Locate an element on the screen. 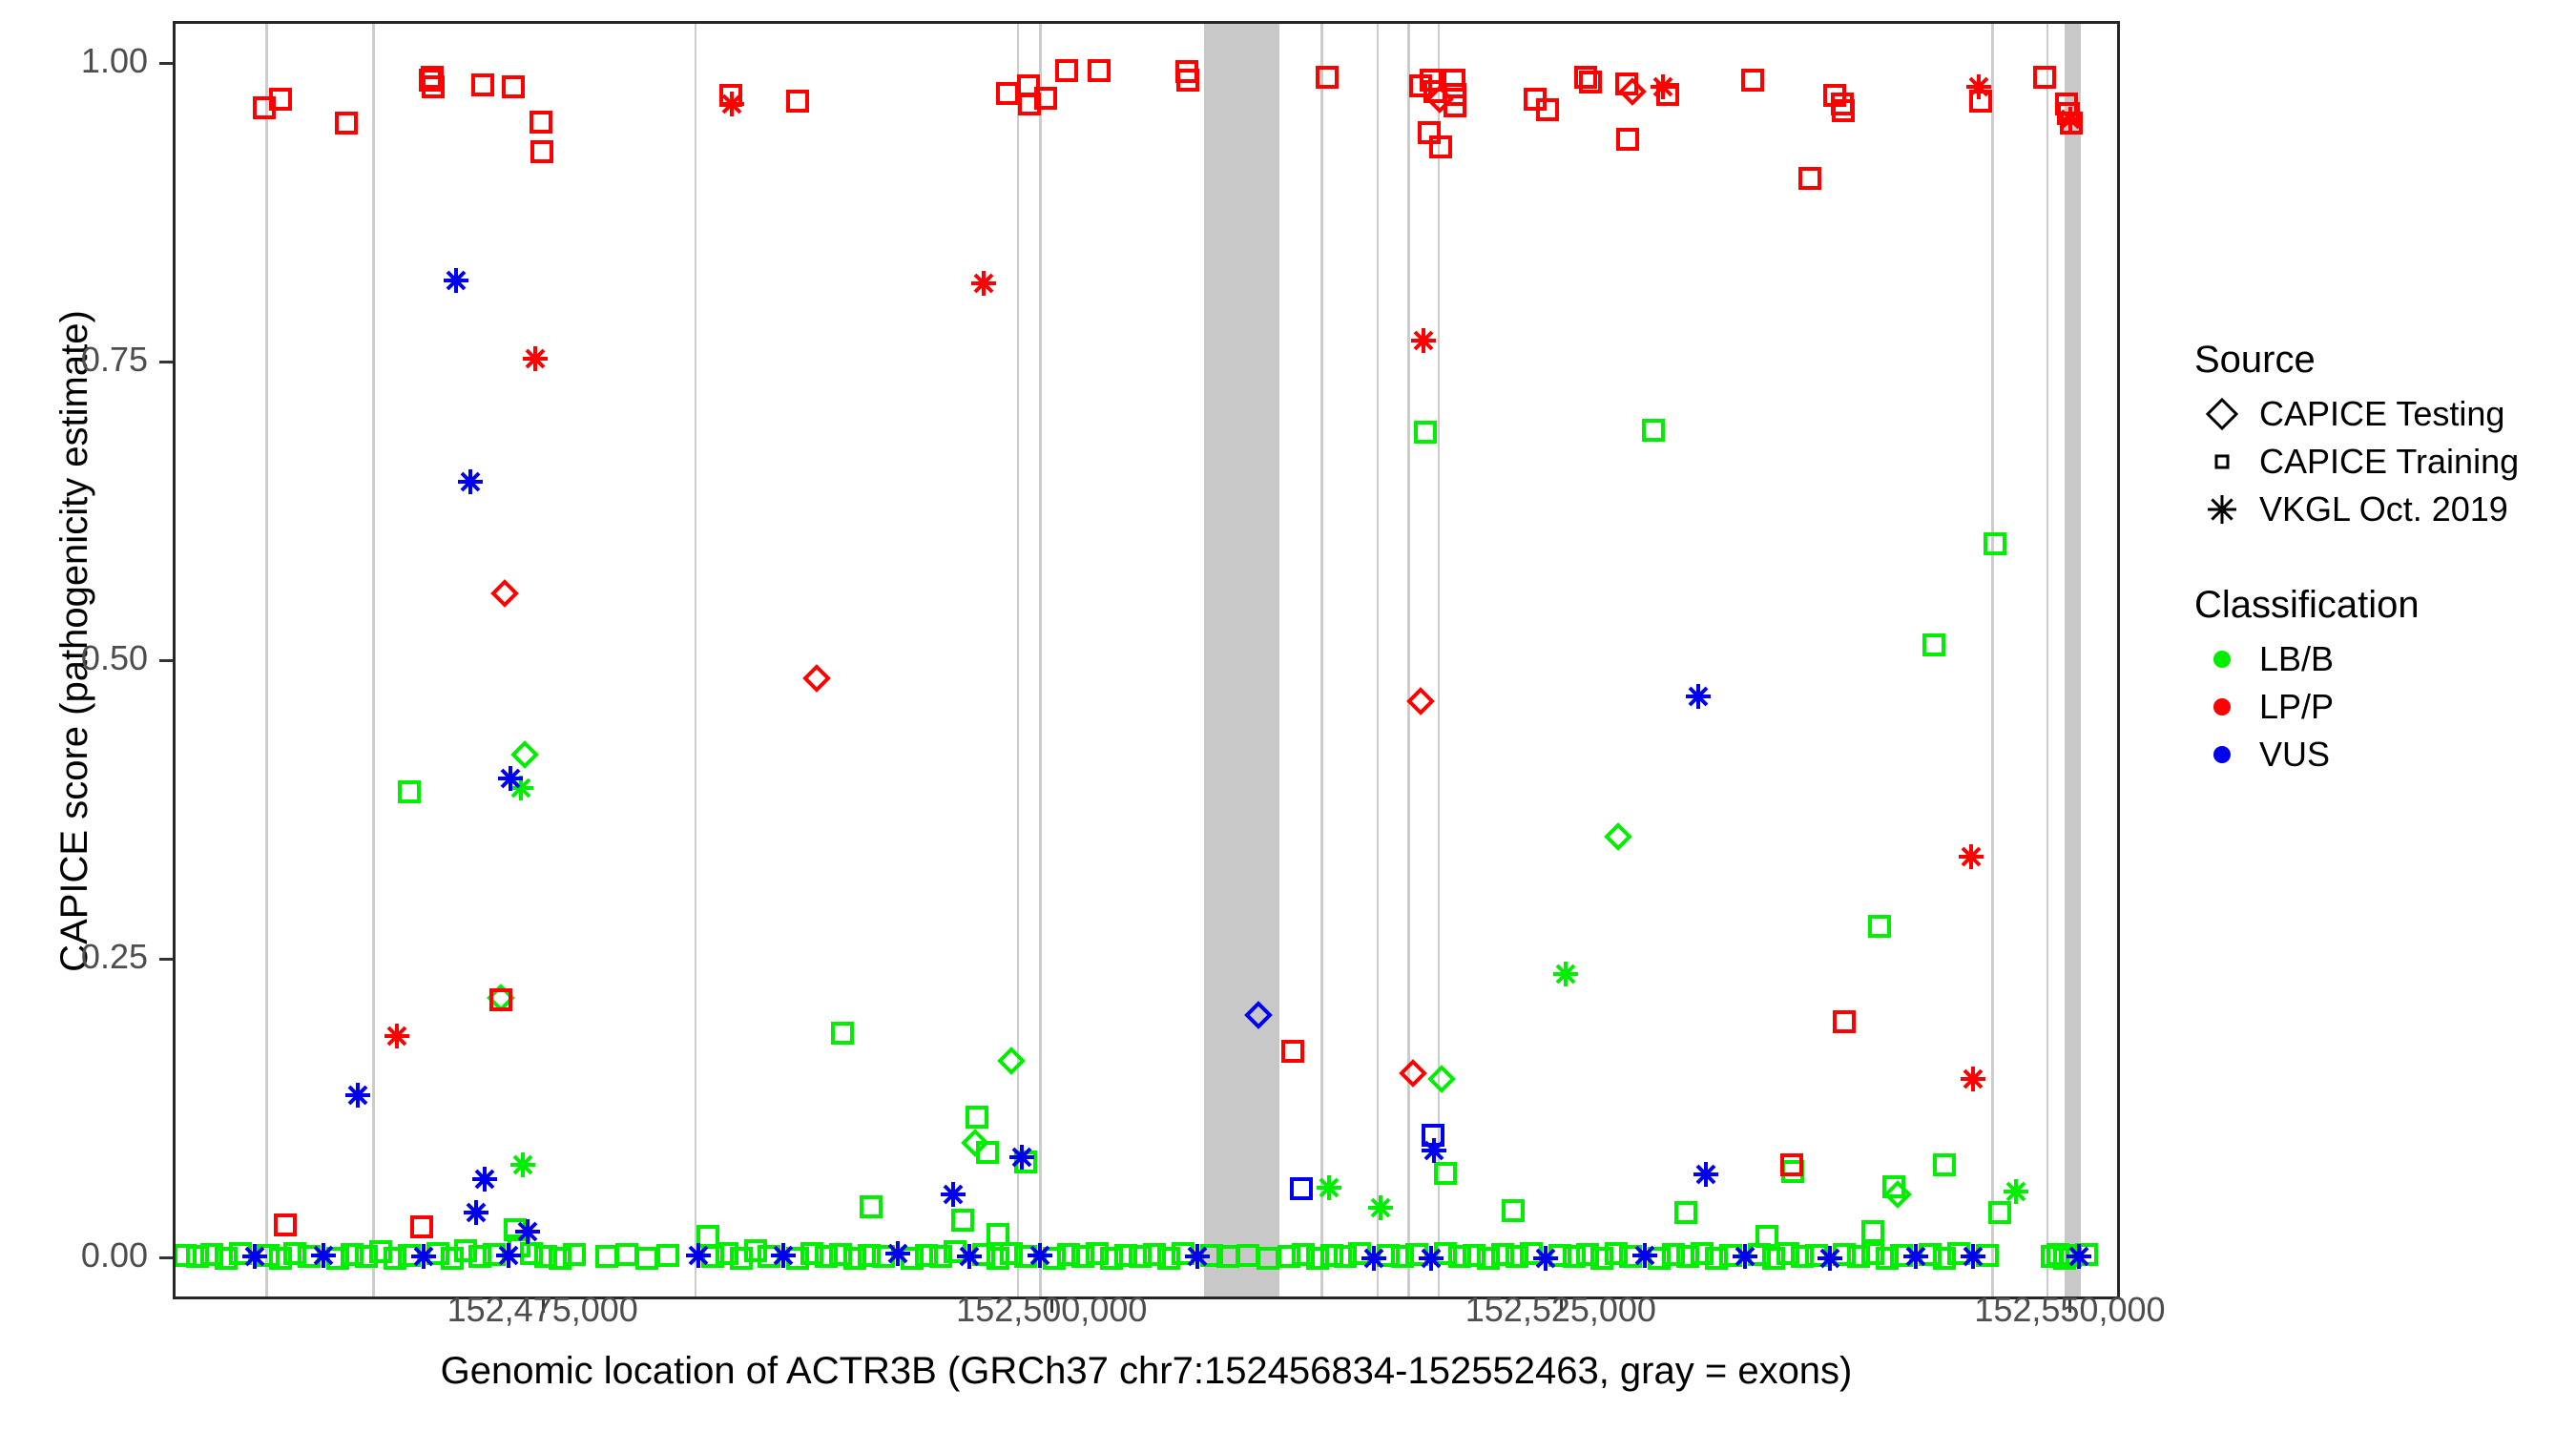 This screenshot has height=1431, width=2576. y-tick-mark is located at coordinates (166, 960).